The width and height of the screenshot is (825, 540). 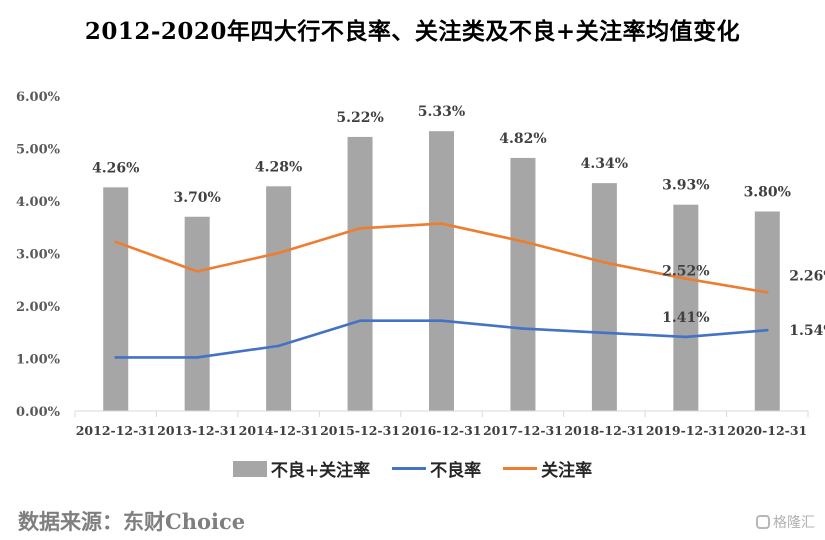 I want to click on x-tick-label: 2014-12-31, so click(x=279, y=430).